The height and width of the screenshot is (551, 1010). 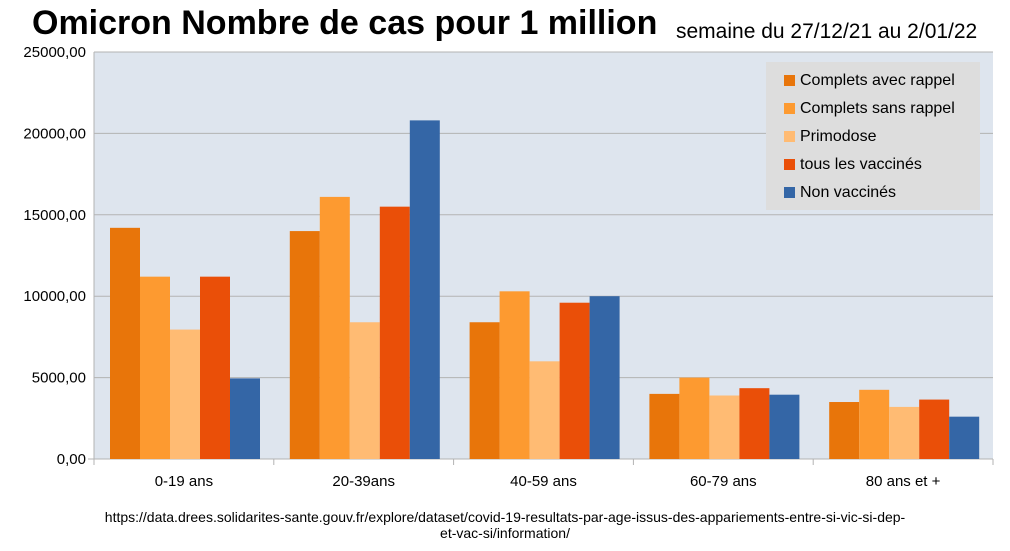 What do you see at coordinates (54, 133) in the screenshot?
I see `y-tick-label: 20000,00` at bounding box center [54, 133].